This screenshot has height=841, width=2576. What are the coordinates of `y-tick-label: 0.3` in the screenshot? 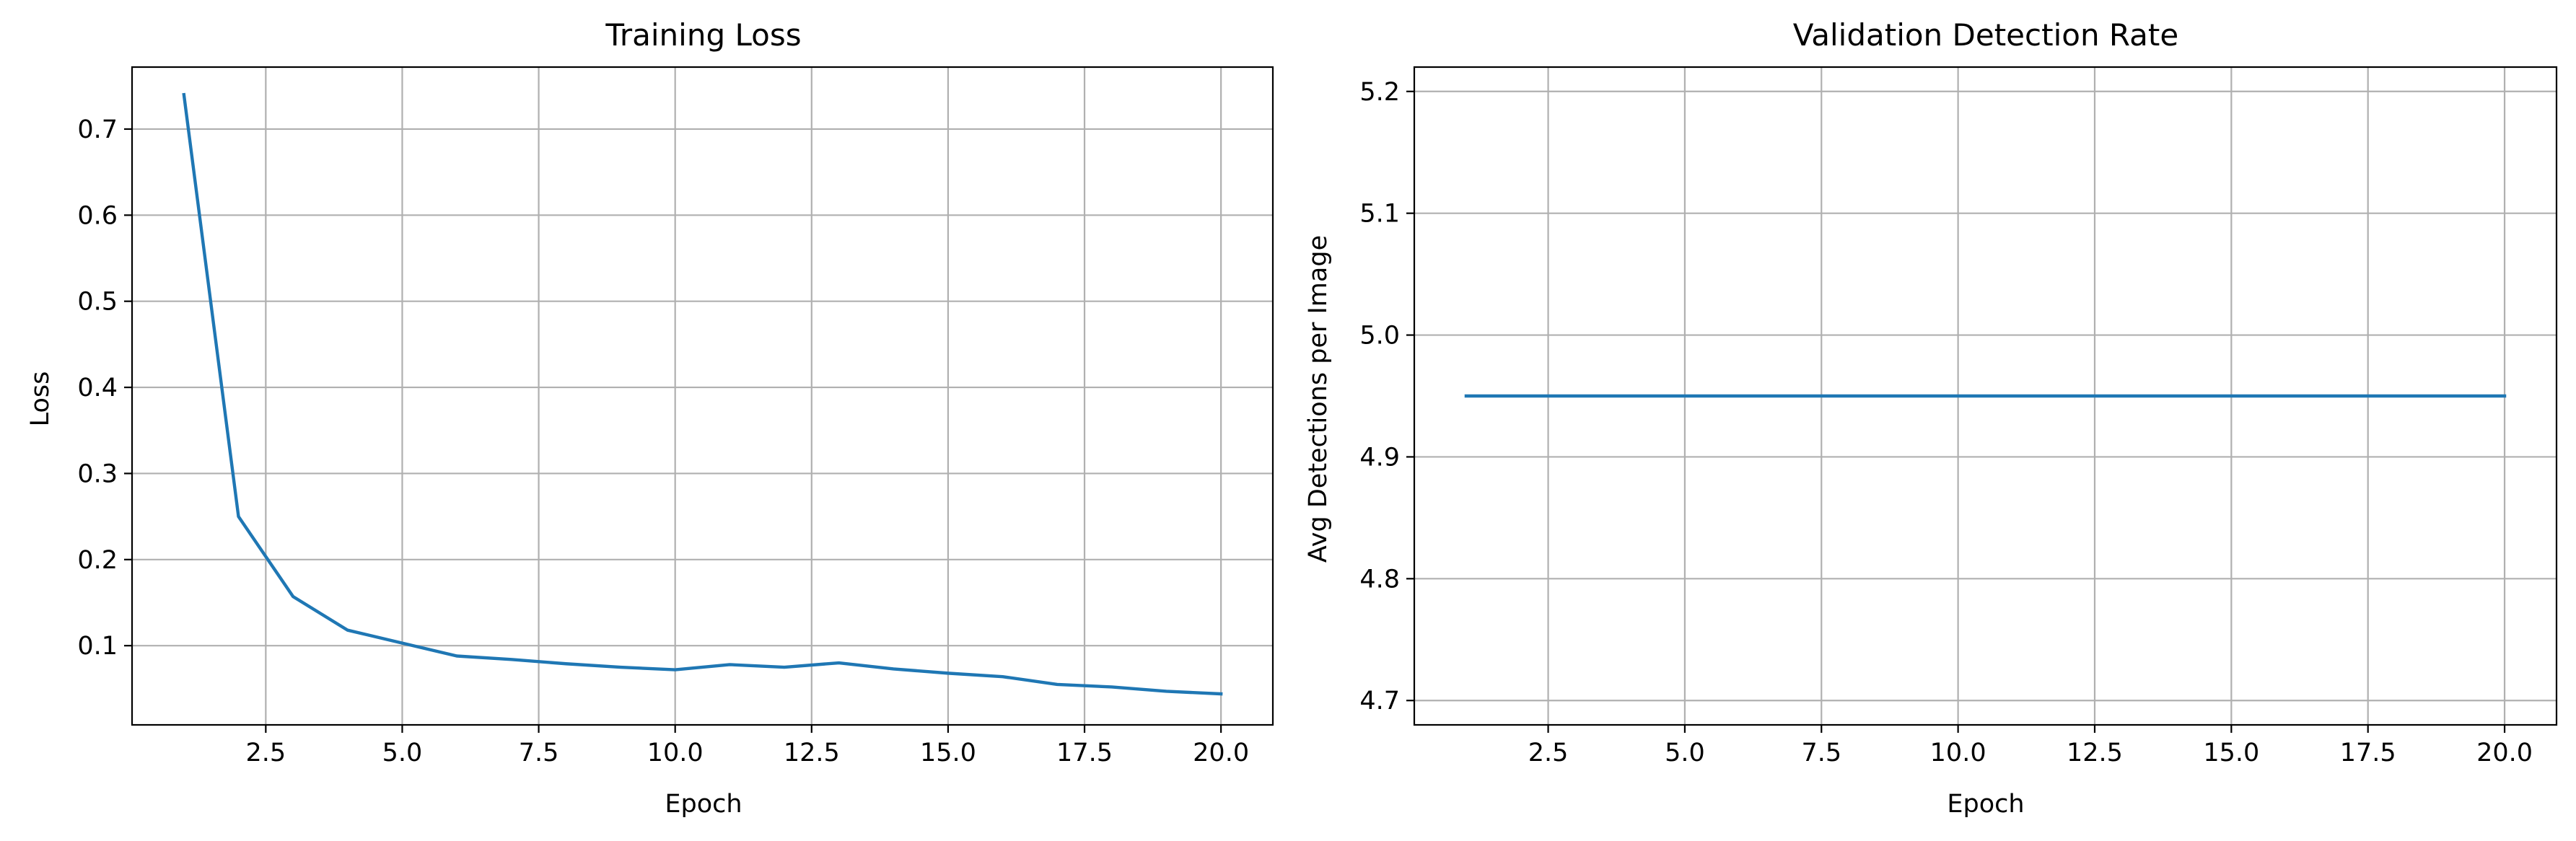 It's located at (97, 473).